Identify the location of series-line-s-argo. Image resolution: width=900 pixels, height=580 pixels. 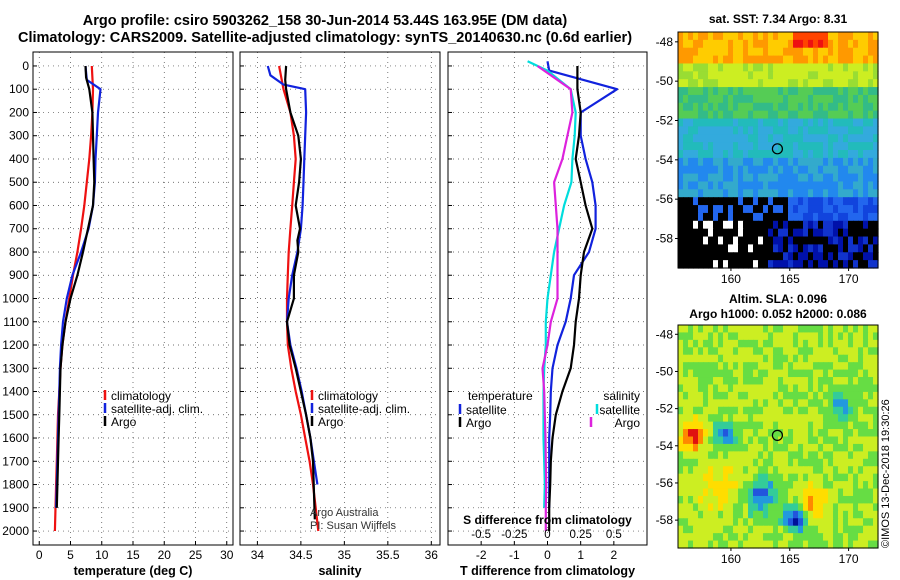
(555, 298).